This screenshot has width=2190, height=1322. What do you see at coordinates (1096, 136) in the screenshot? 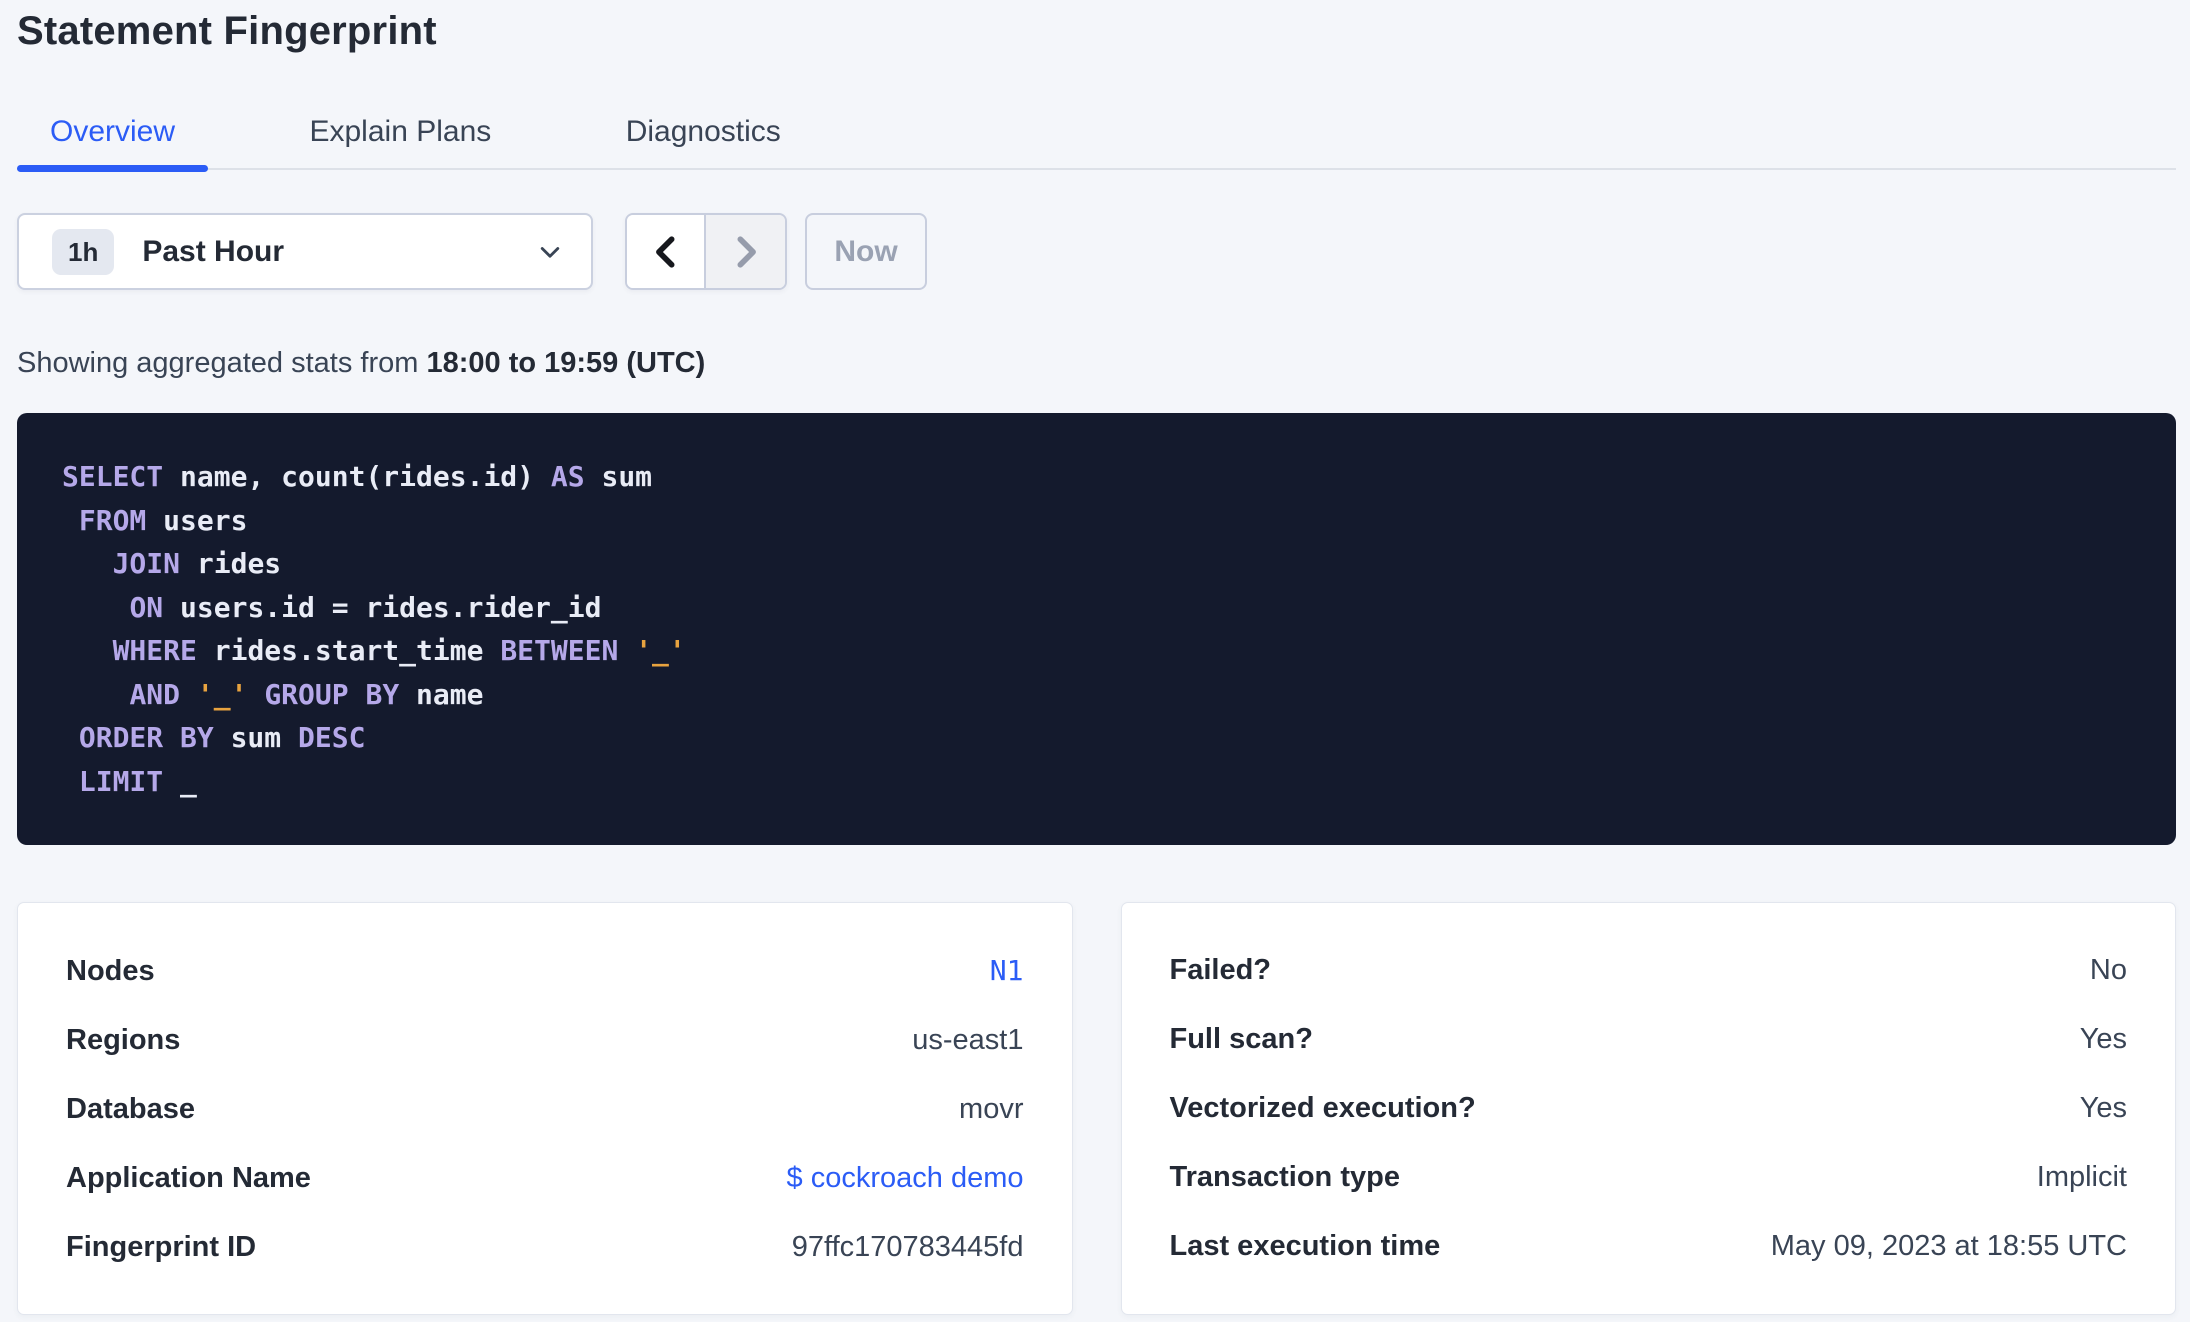
I see `tab-bar: Overview Explain Plans Diagnostics` at bounding box center [1096, 136].